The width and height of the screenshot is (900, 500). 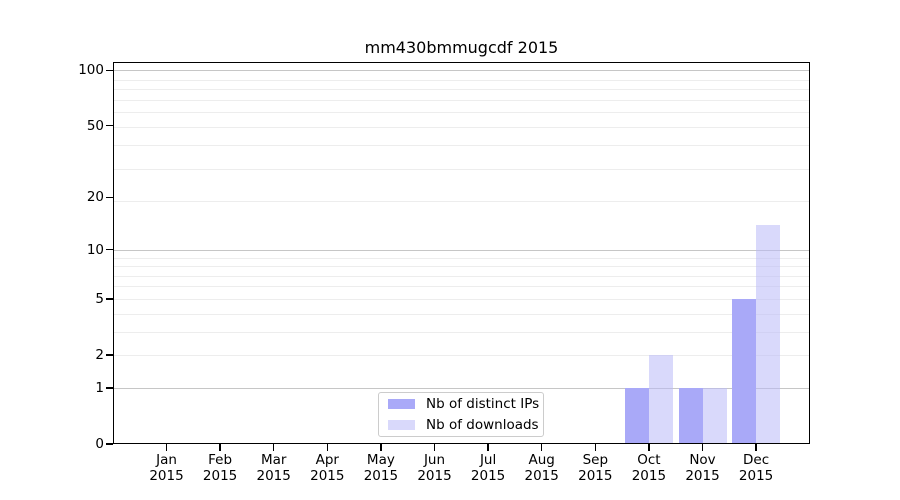 I want to click on x-tick-label: Aug 2015, so click(x=541, y=468).